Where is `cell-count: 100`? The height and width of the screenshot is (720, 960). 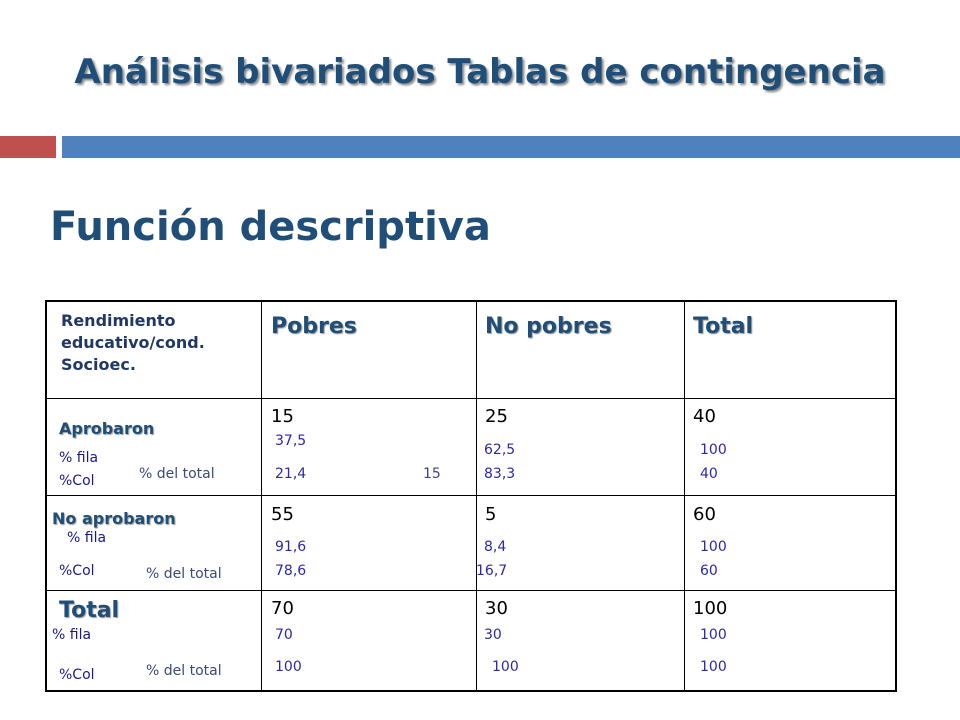 cell-count: 100 is located at coordinates (710, 608).